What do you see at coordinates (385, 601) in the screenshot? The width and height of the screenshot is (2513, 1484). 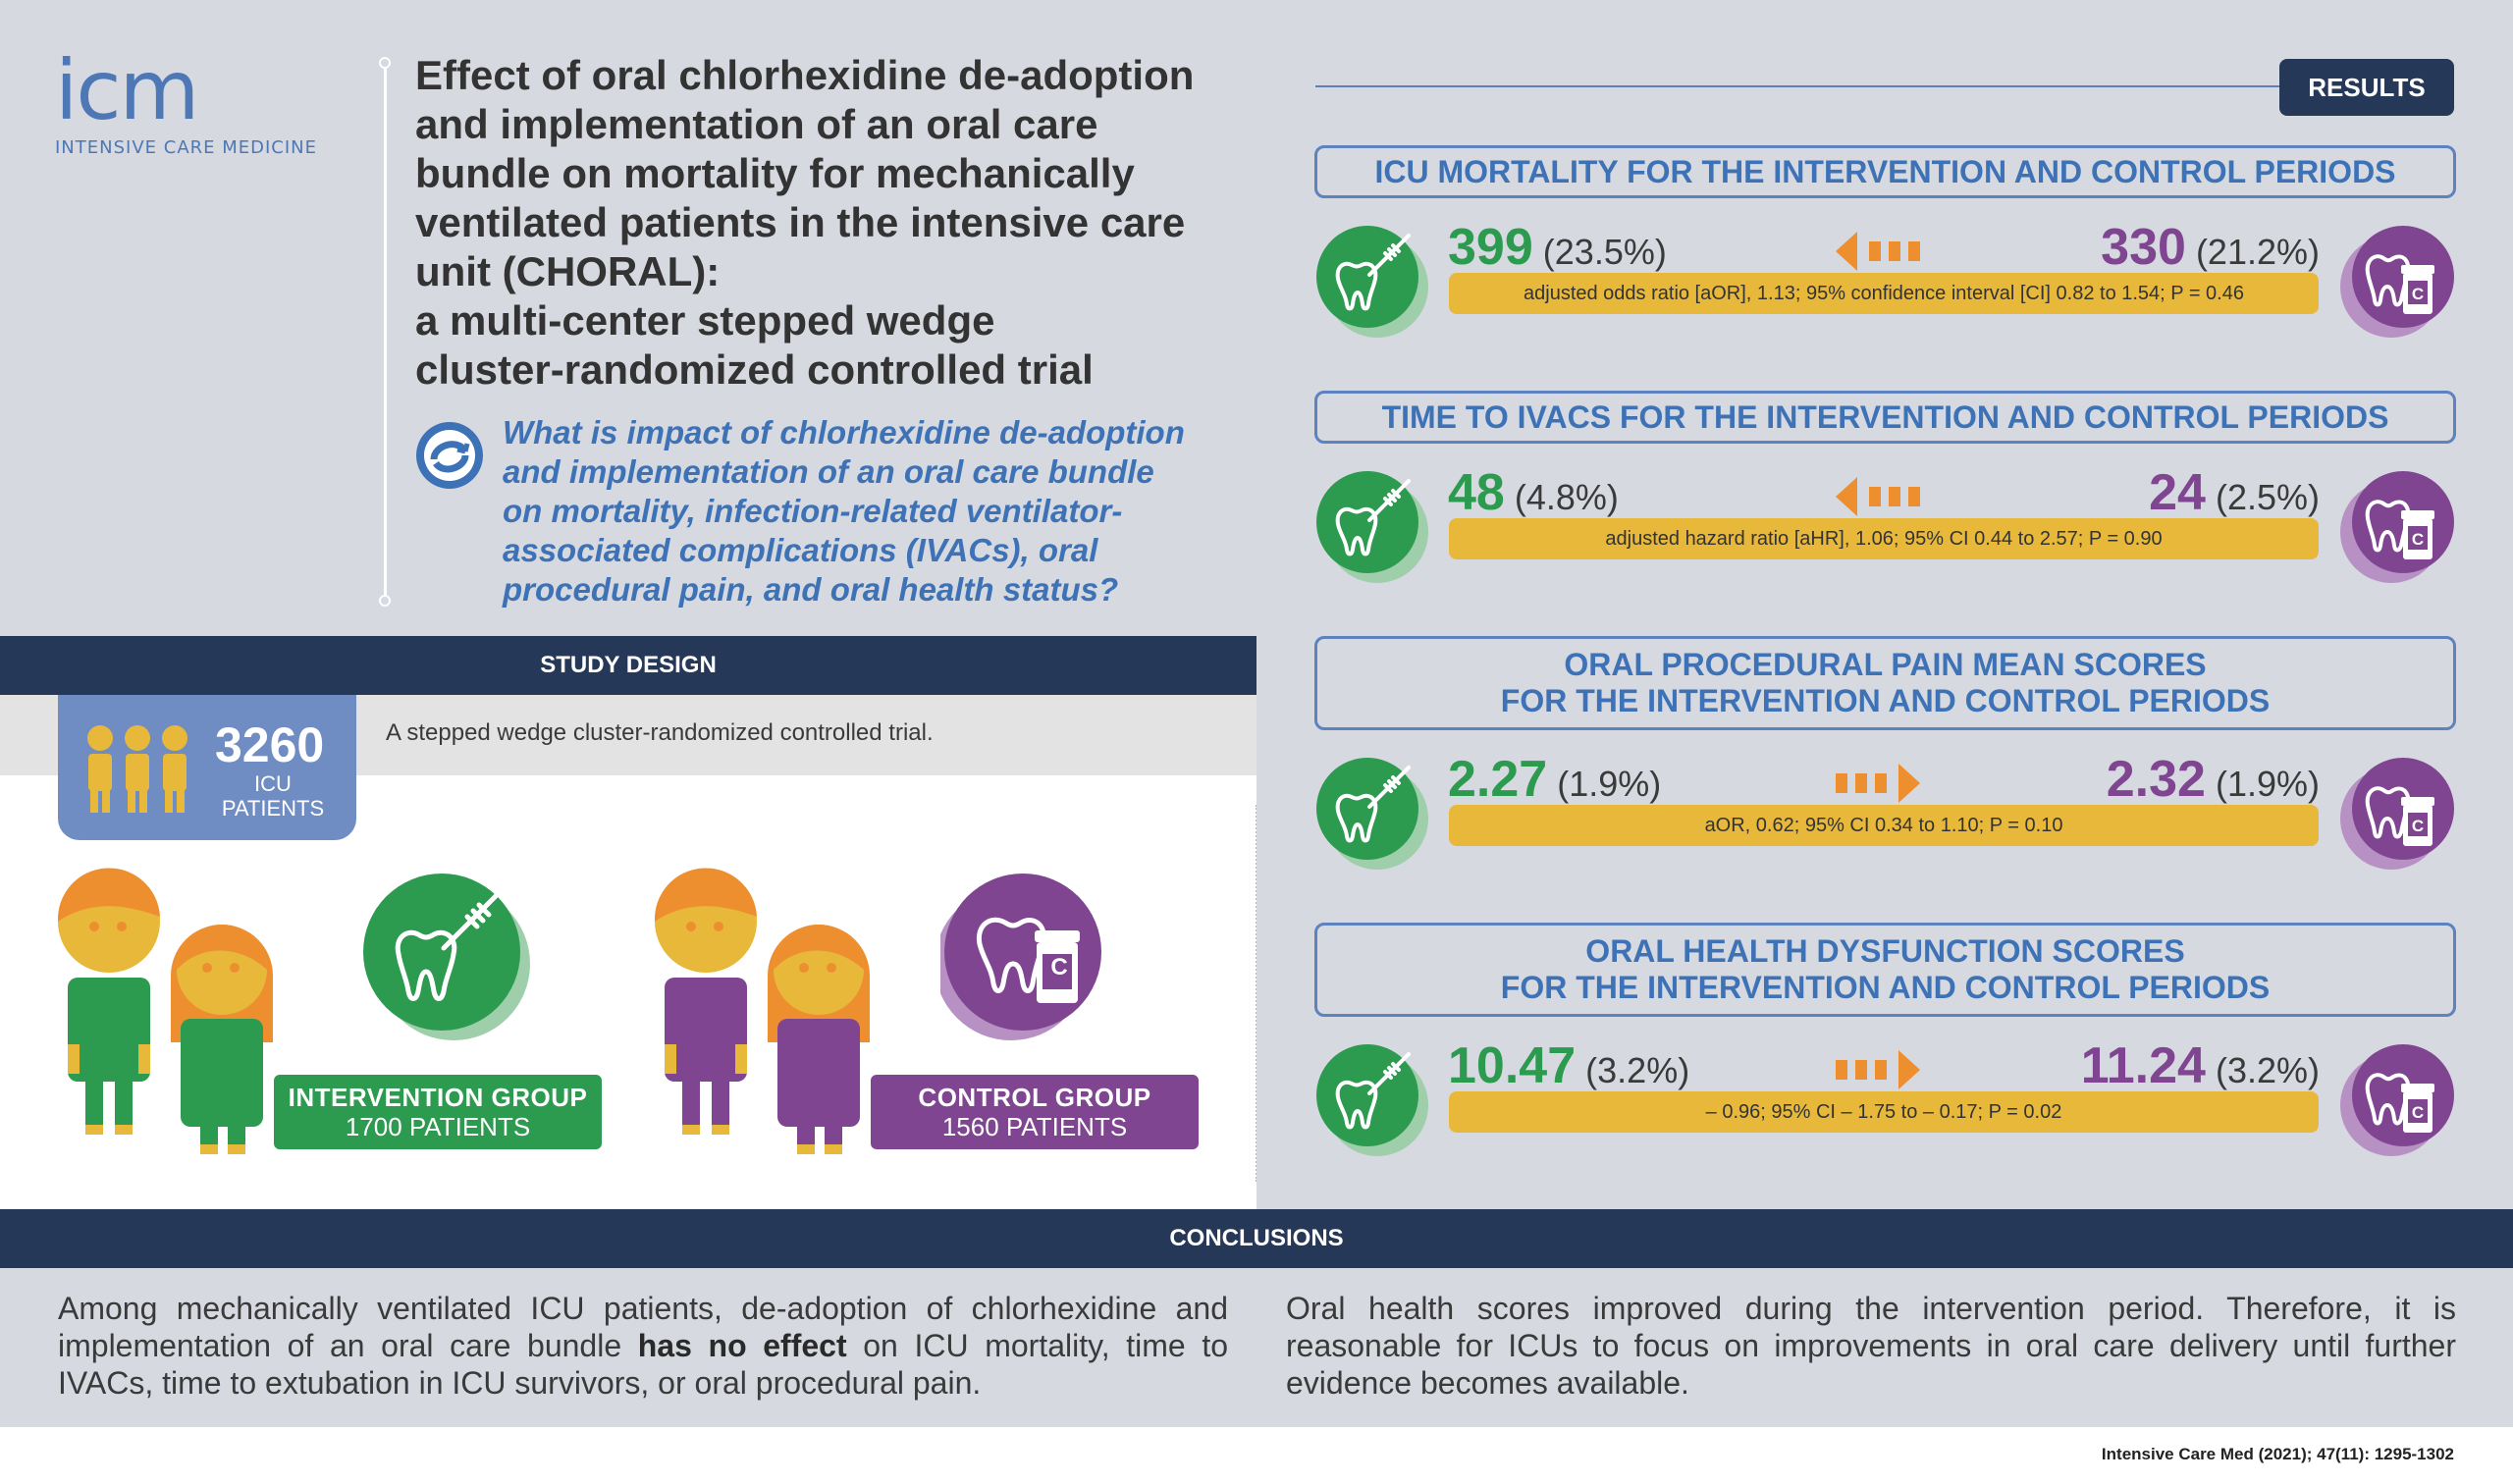 I see `divider-dot-bottom` at bounding box center [385, 601].